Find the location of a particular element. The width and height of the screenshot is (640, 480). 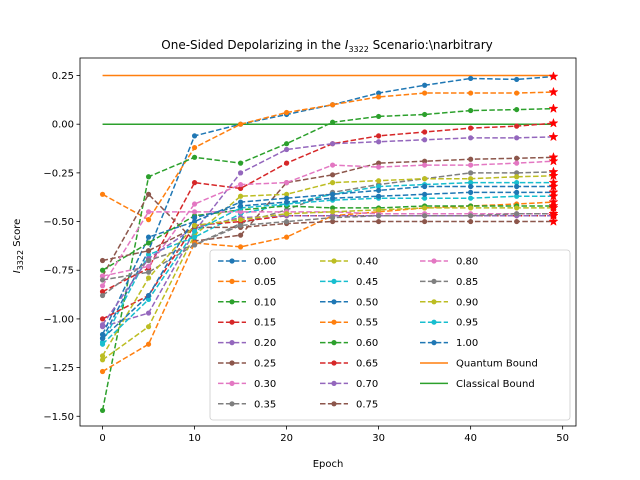

legend-label: 0.45 is located at coordinates (367, 282).